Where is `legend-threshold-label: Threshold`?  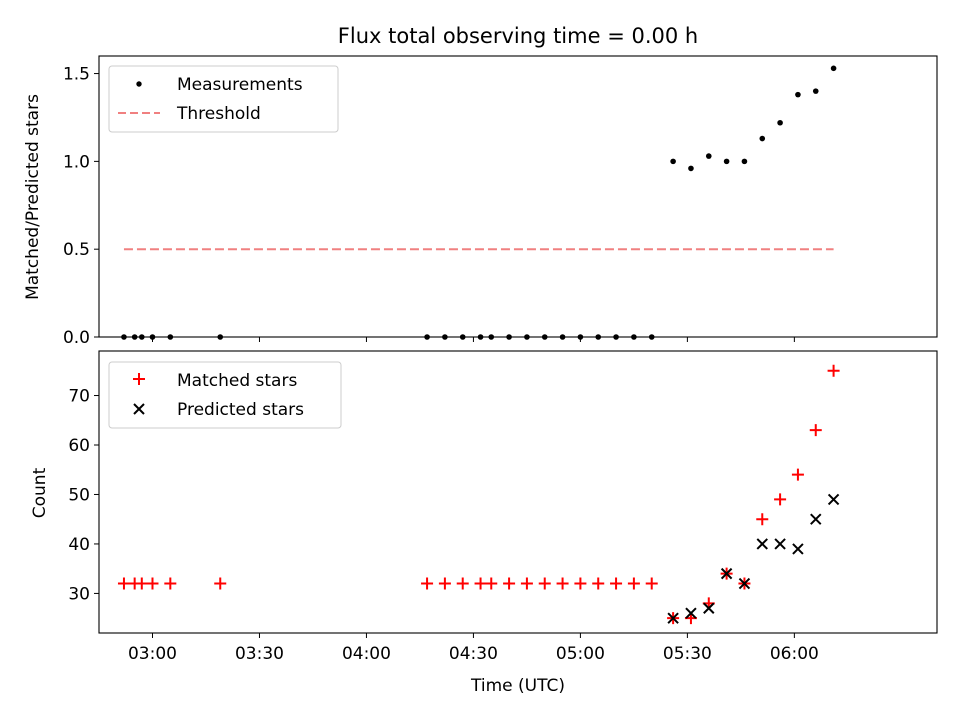
legend-threshold-label: Threshold is located at coordinates (218, 114).